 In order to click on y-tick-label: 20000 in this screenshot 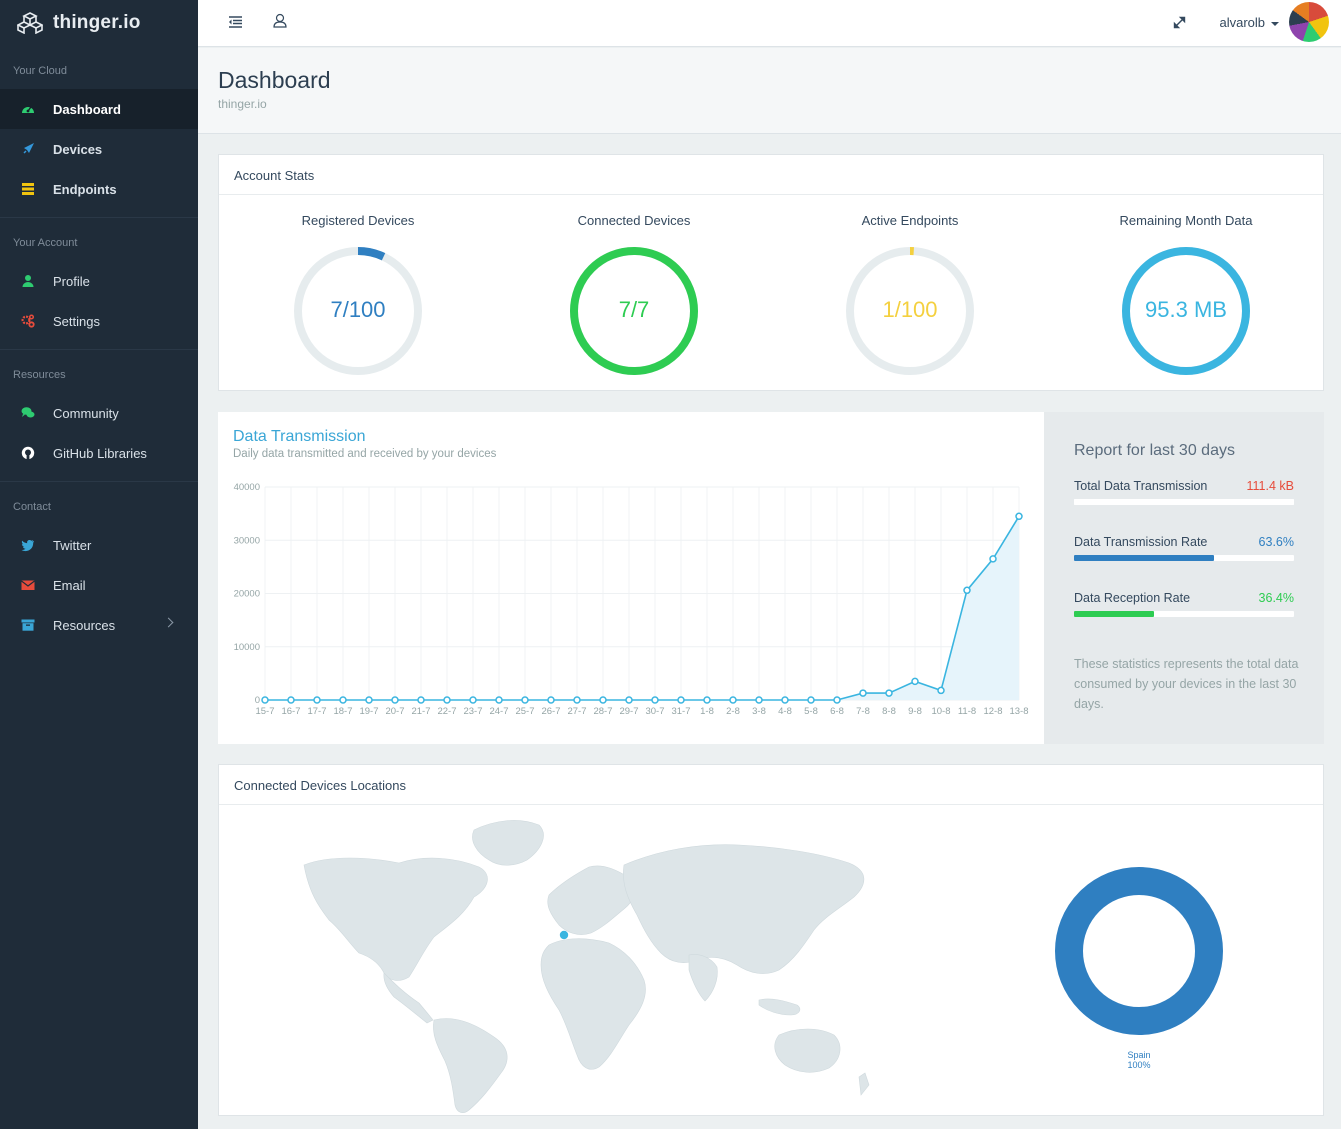, I will do `click(247, 594)`.